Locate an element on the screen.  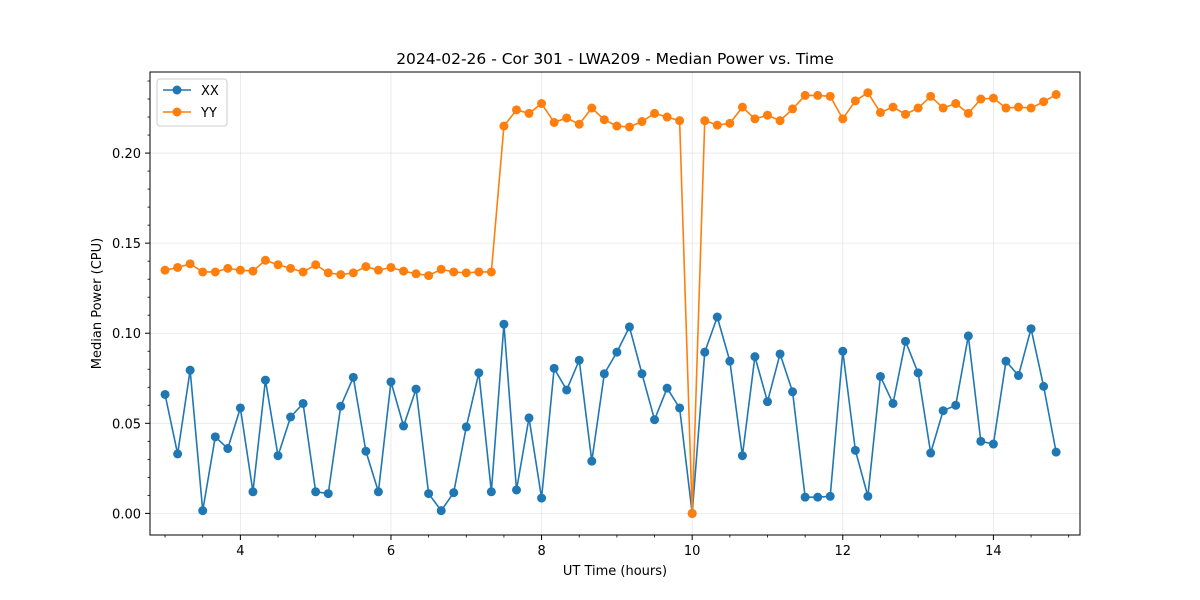
x-tick-label: 12 is located at coordinates (843, 551).